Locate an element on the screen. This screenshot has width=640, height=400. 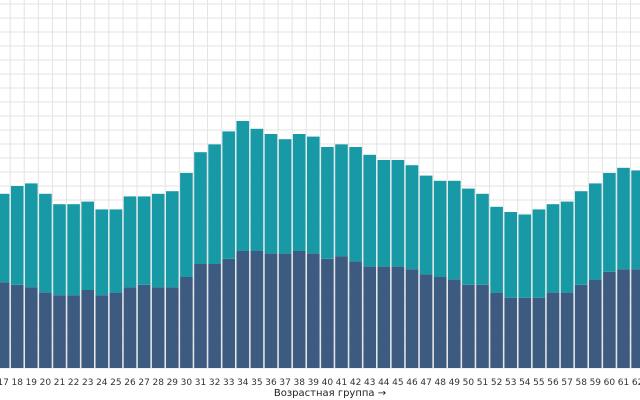
x-tick-label: 37 is located at coordinates (284, 383).